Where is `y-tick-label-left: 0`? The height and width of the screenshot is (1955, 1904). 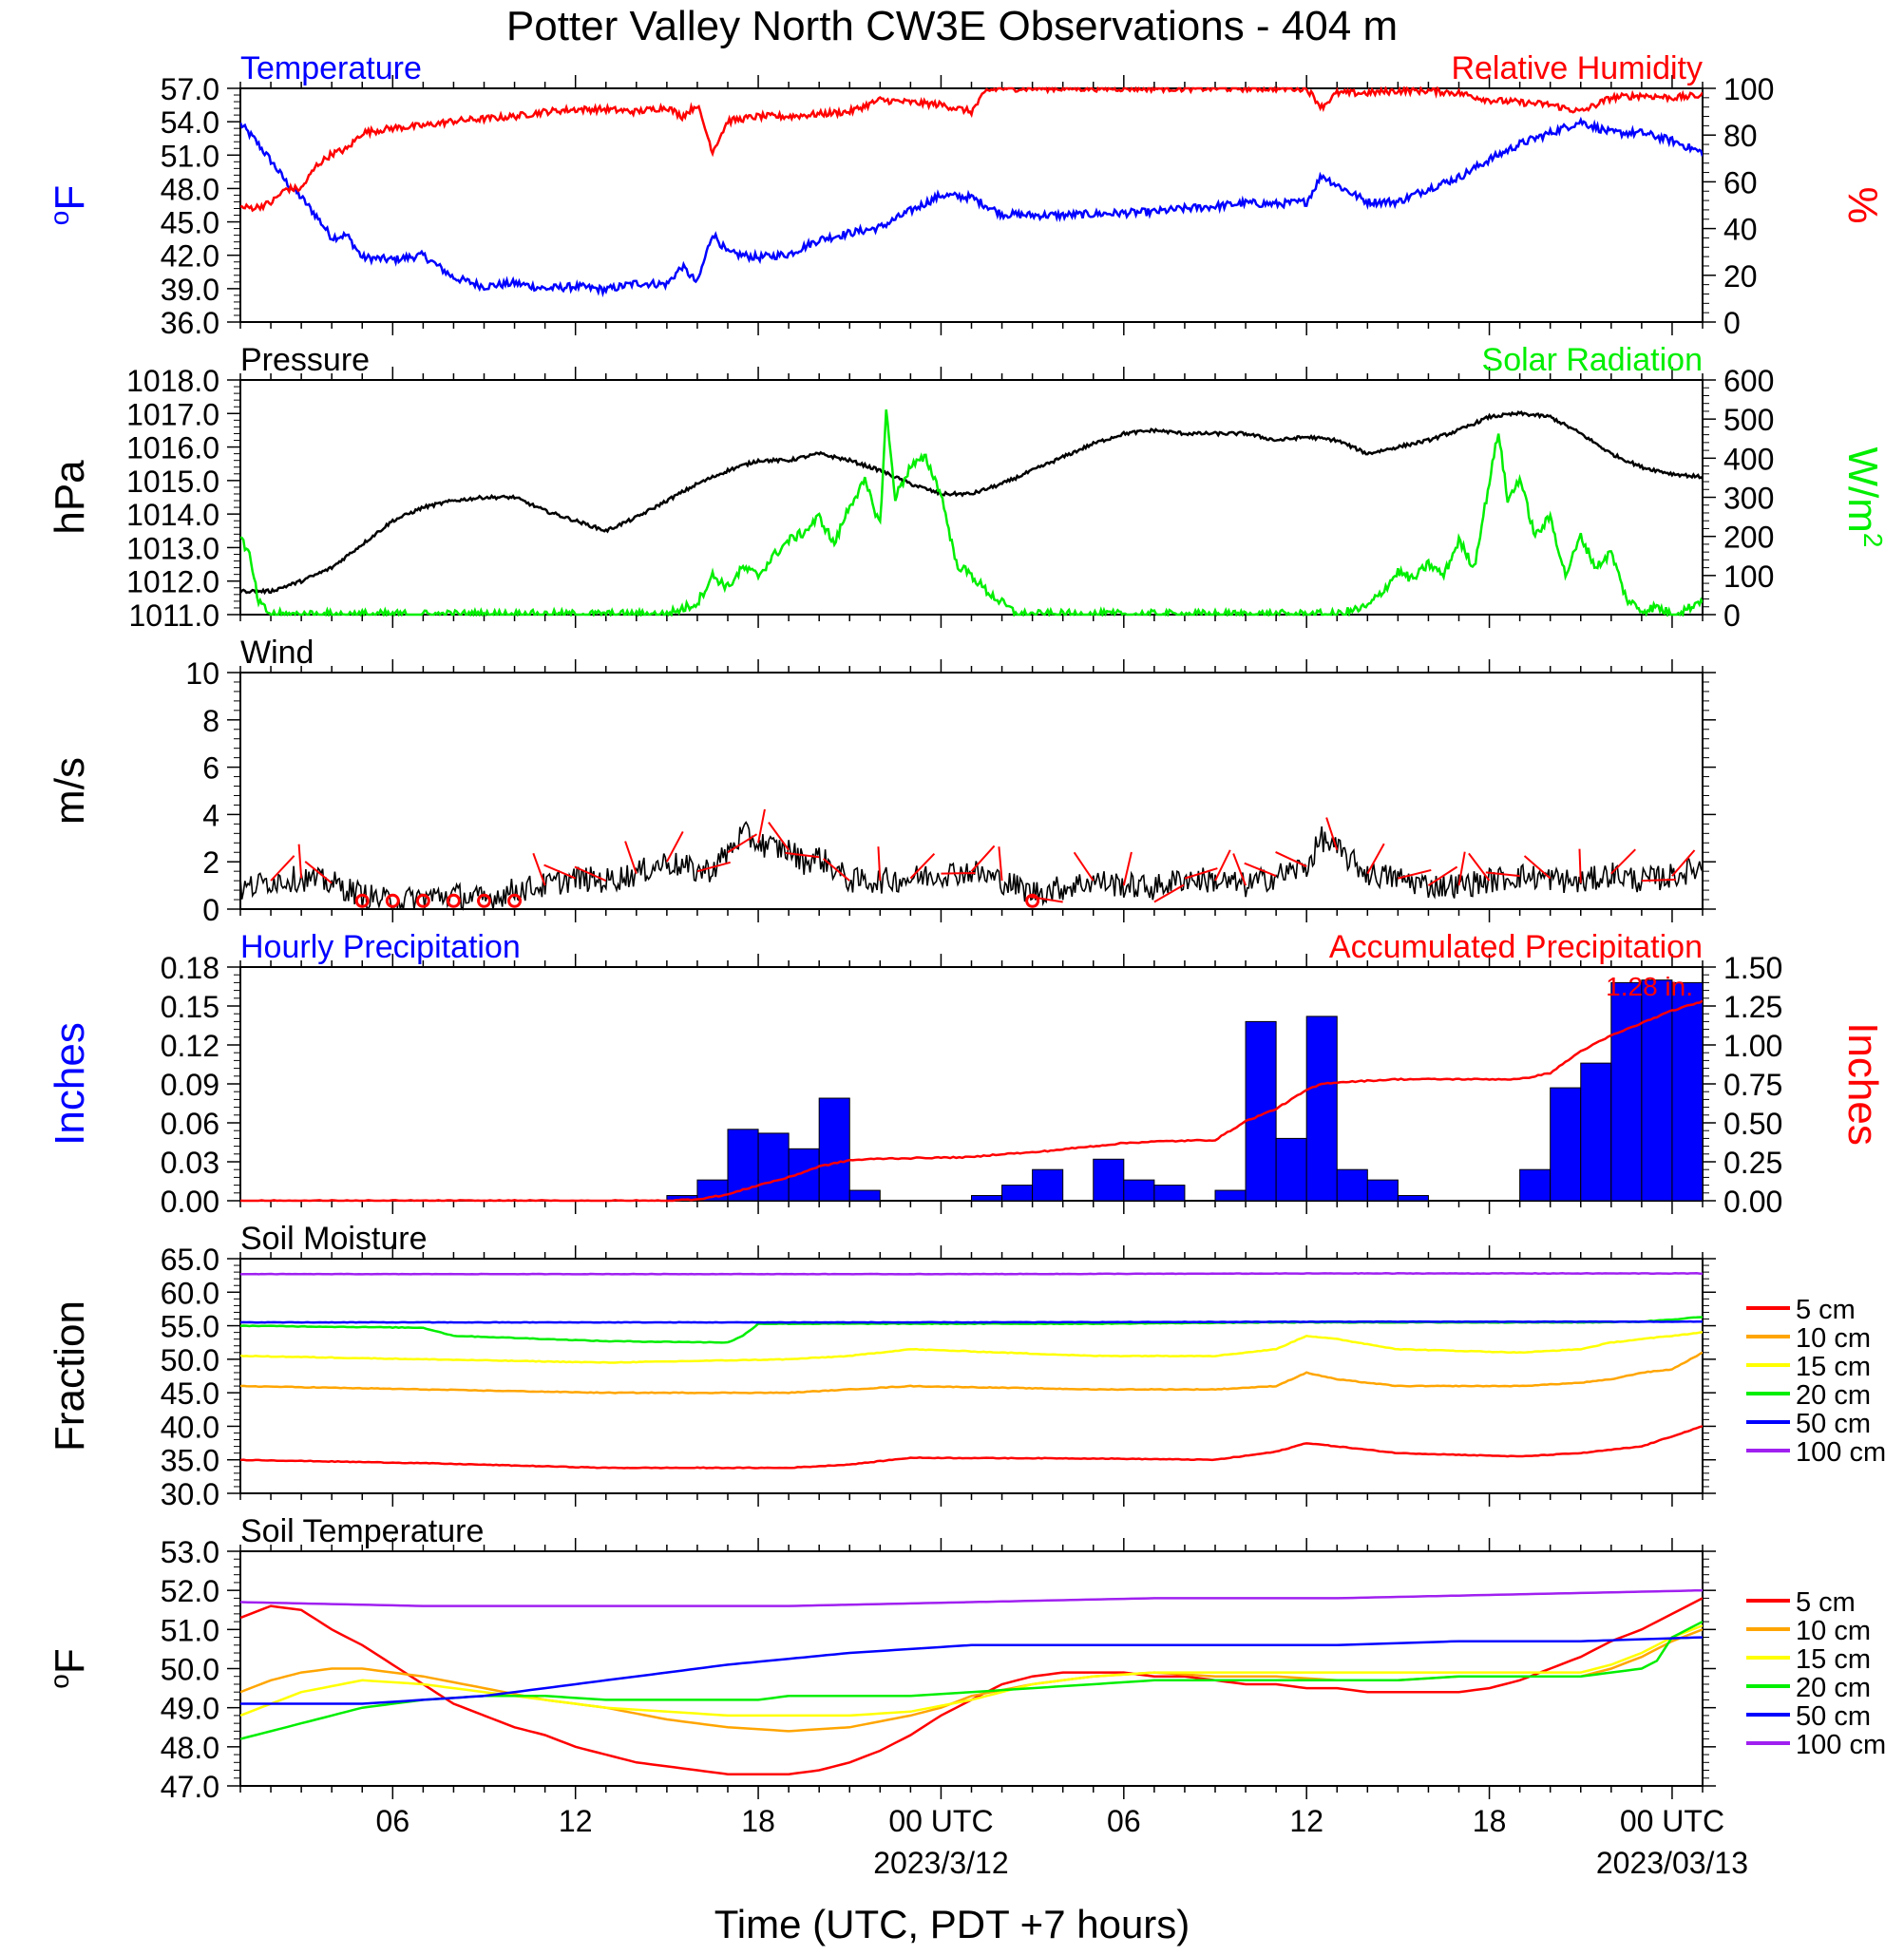 y-tick-label-left: 0 is located at coordinates (210, 910).